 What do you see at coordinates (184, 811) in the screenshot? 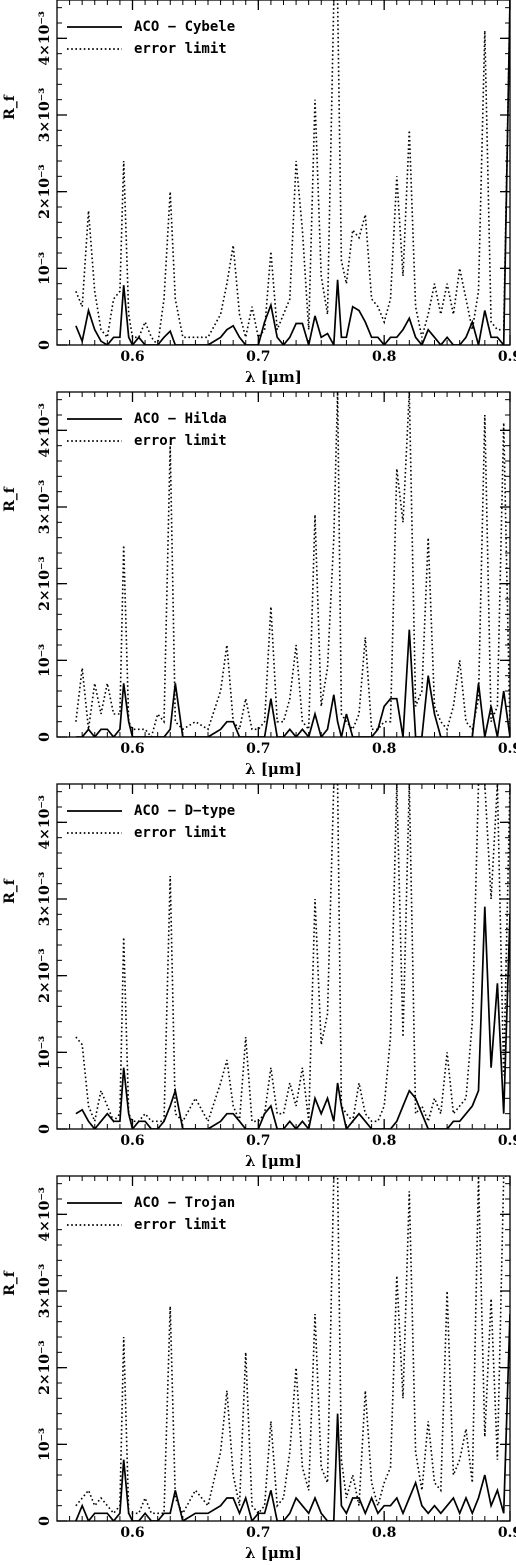
I see `legend-label-1: ACO − D−type` at bounding box center [184, 811].